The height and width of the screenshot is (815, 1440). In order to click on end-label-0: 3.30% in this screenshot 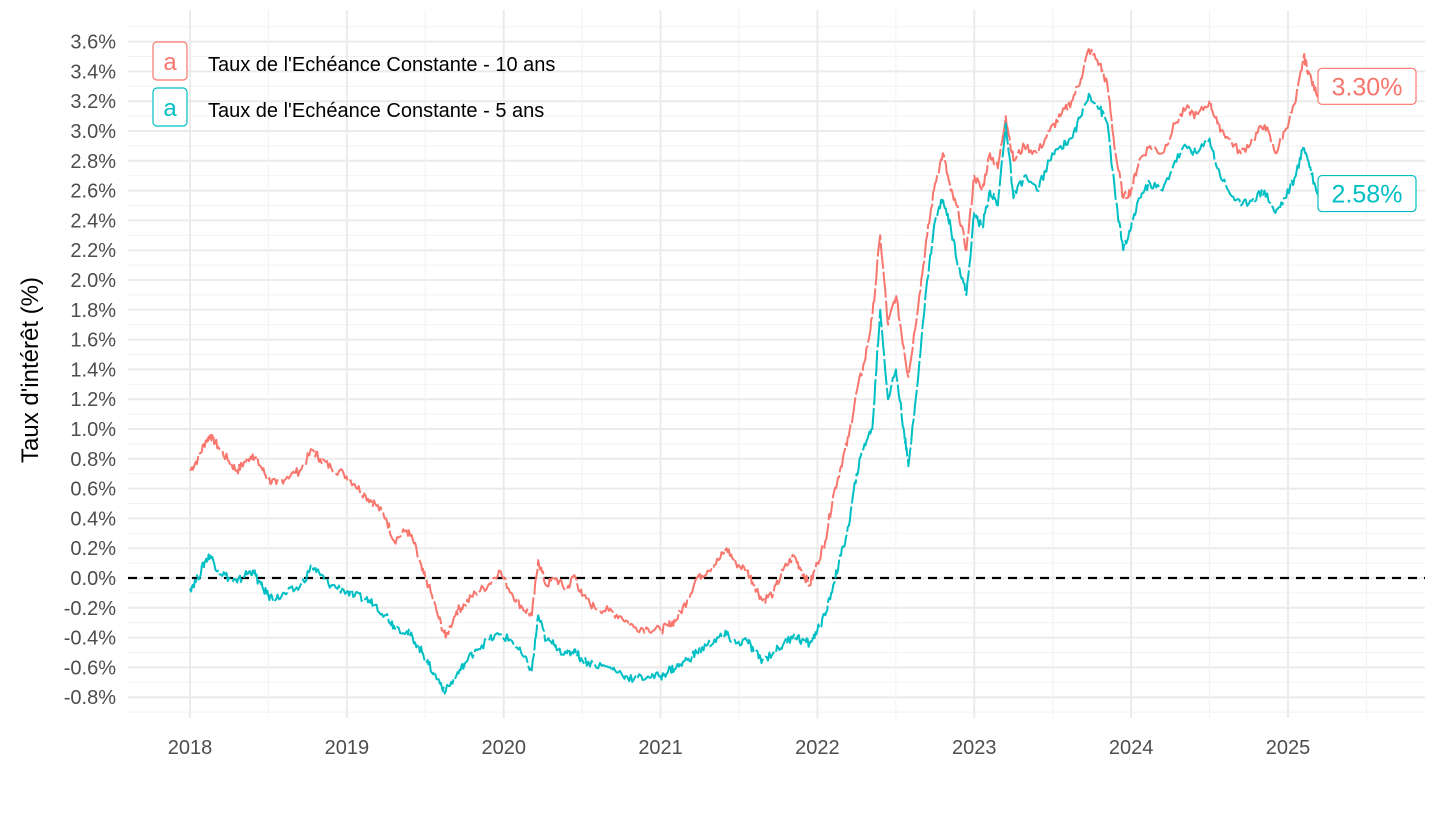, I will do `click(1367, 87)`.